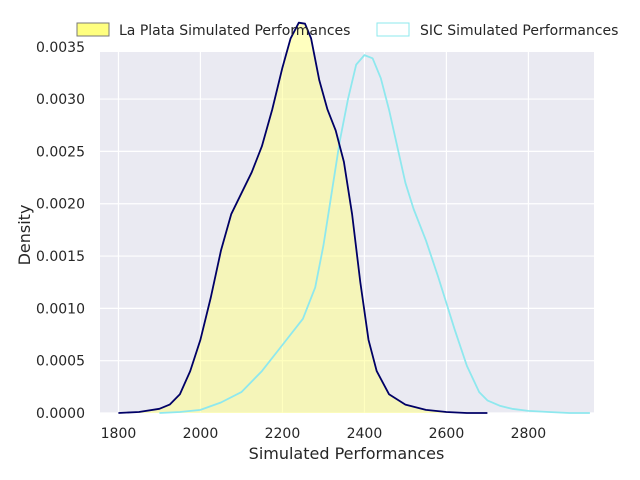  I want to click on x-axis-ticks: 1800 2000 2200 2400 2600 2800, so click(324, 434).